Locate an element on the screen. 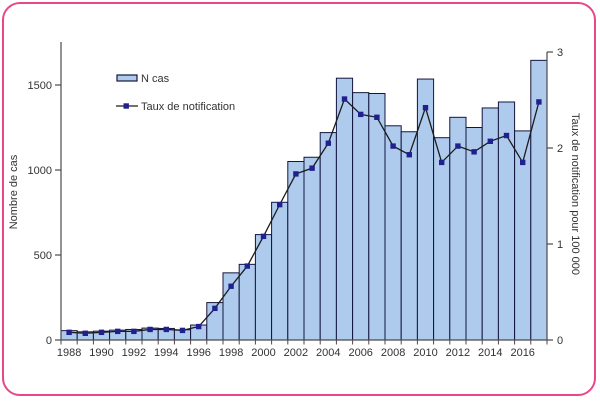 The width and height of the screenshot is (600, 404). rate-marker-2004 is located at coordinates (328, 143).